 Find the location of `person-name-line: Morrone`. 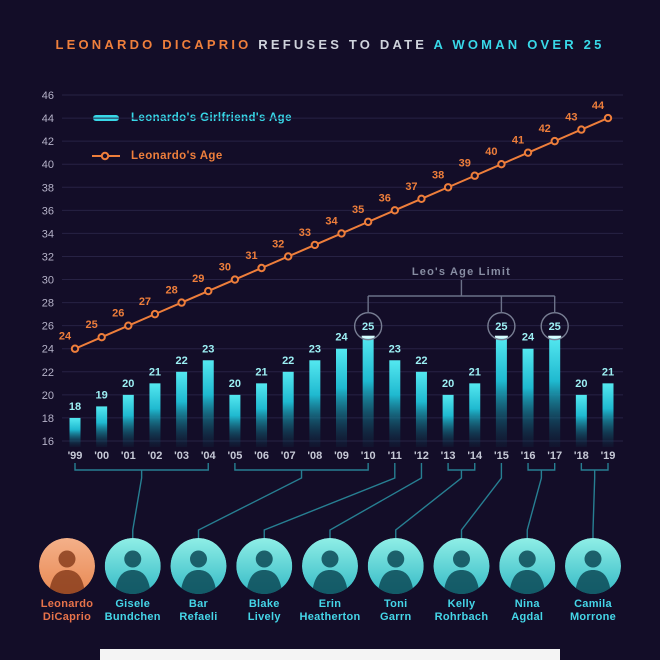

person-name-line: Morrone is located at coordinates (593, 617).